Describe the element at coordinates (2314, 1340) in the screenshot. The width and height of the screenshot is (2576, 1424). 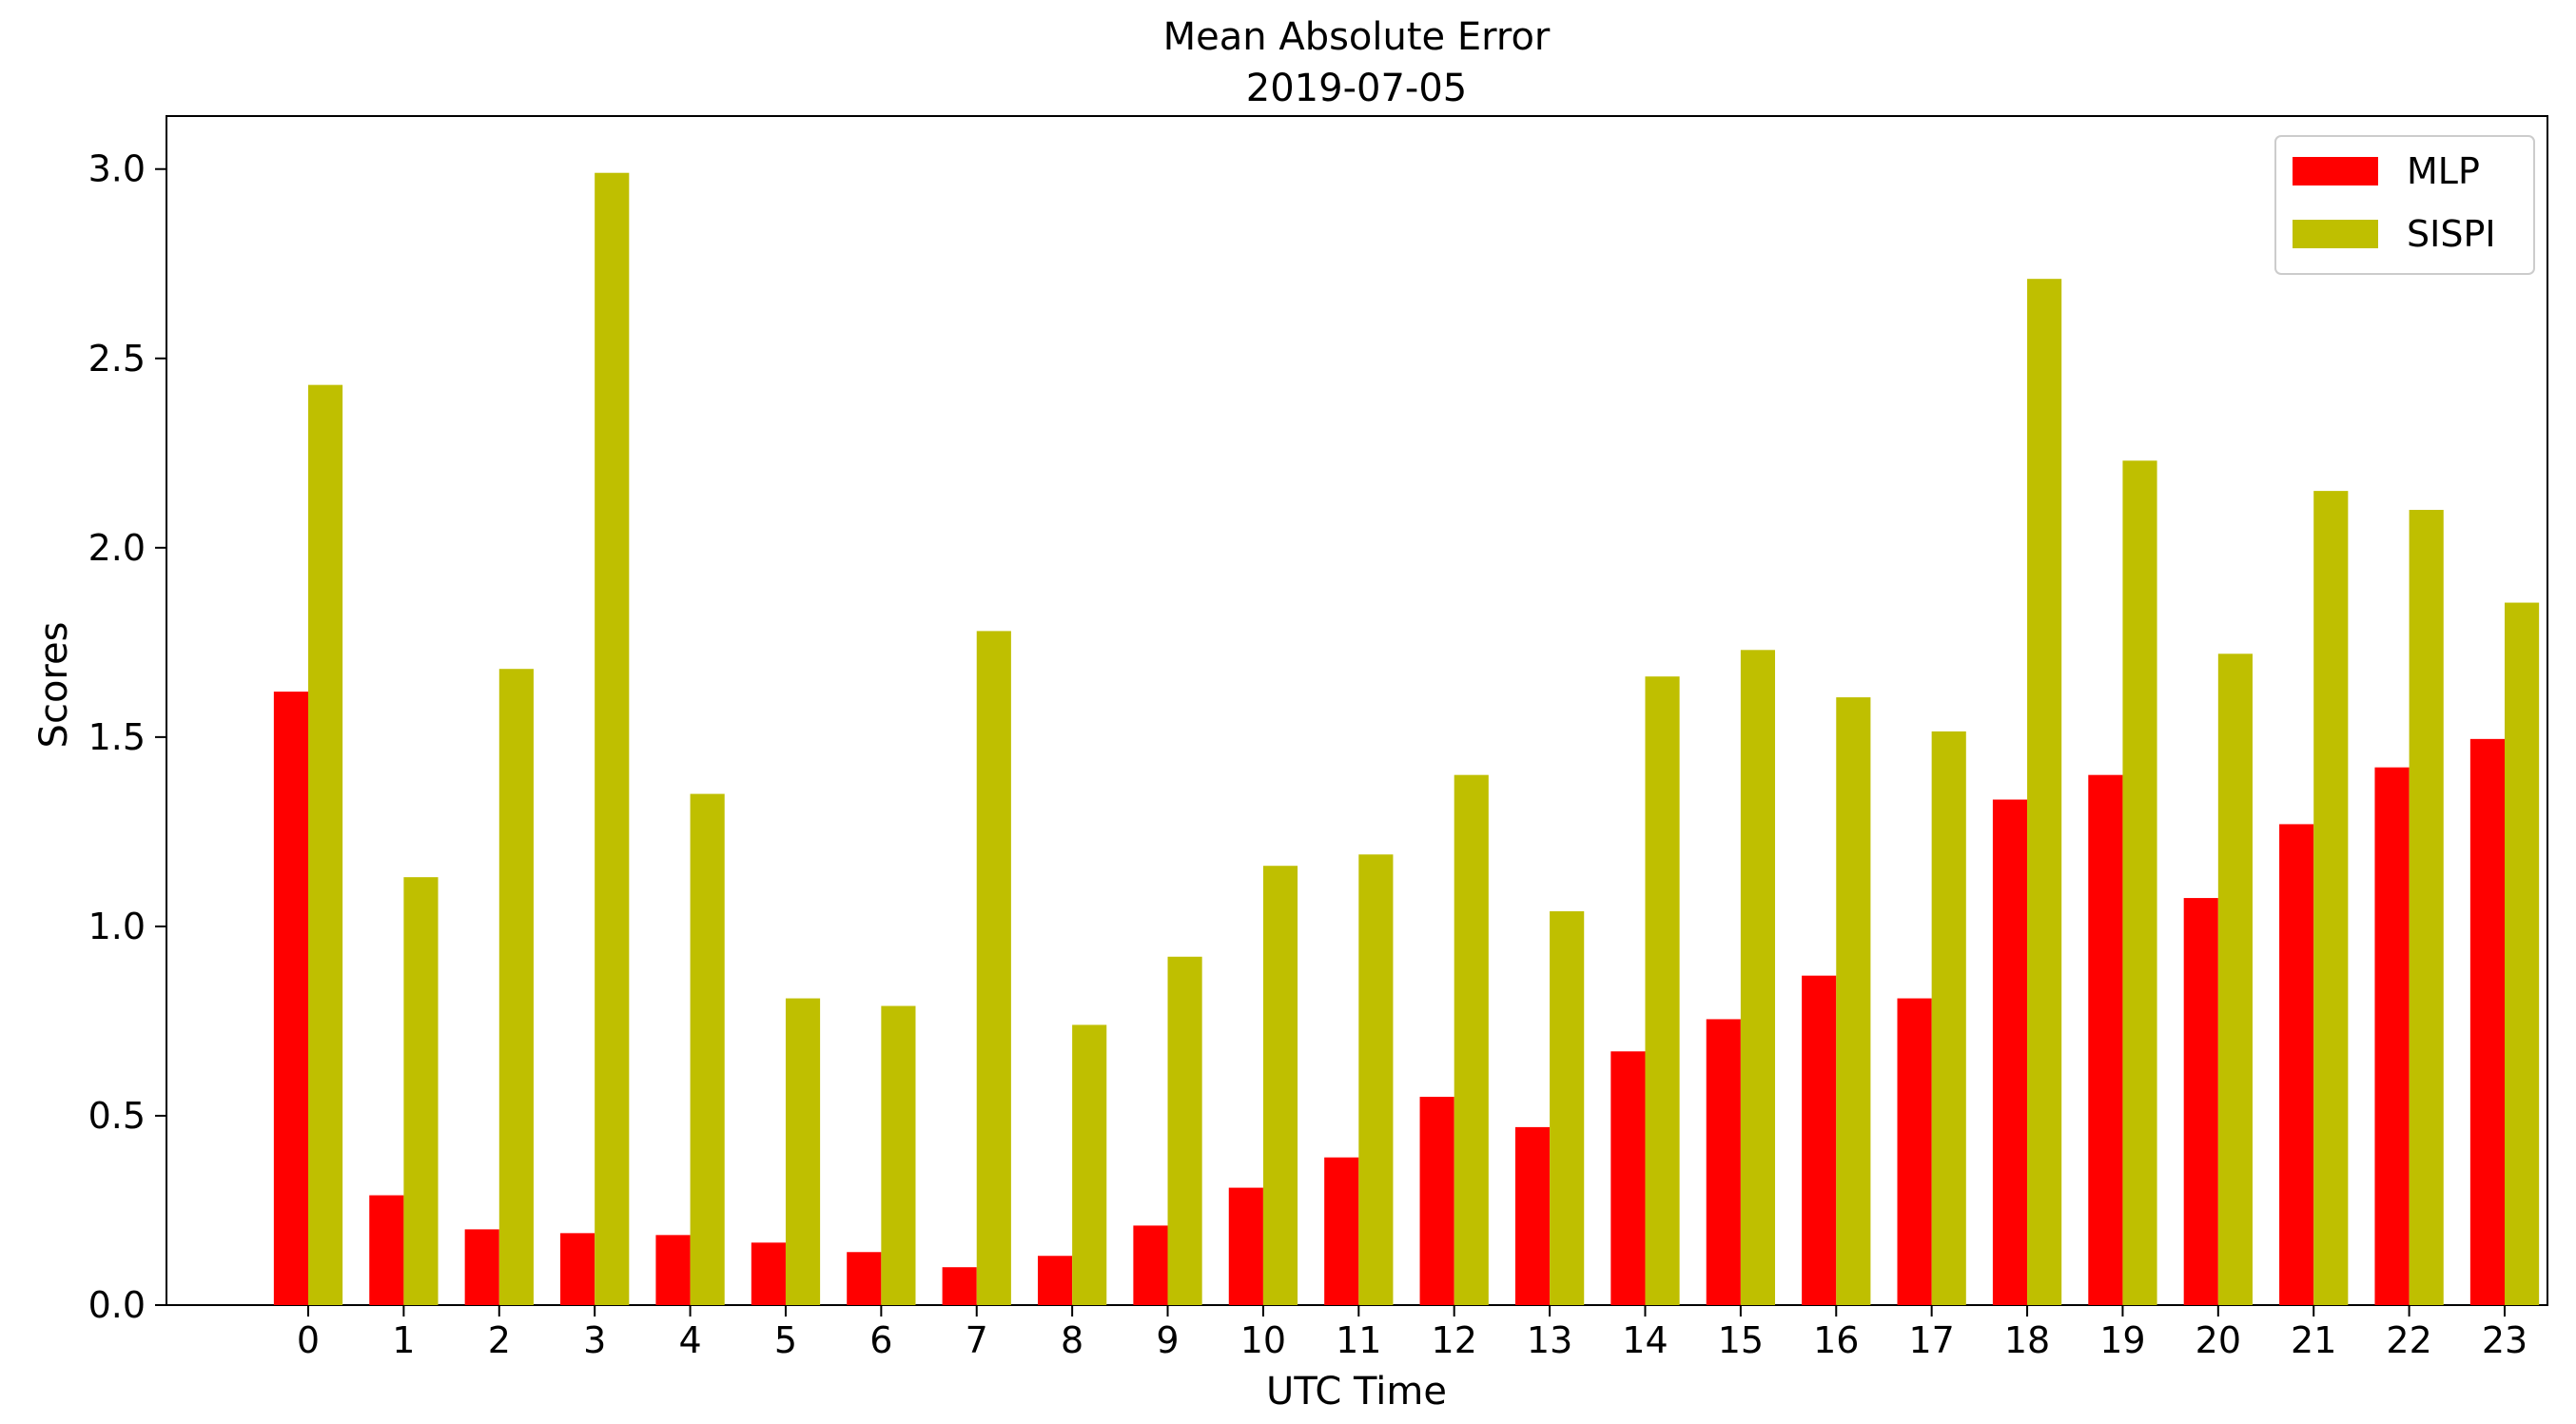
I see `x-tick-label-21: 21` at that location.